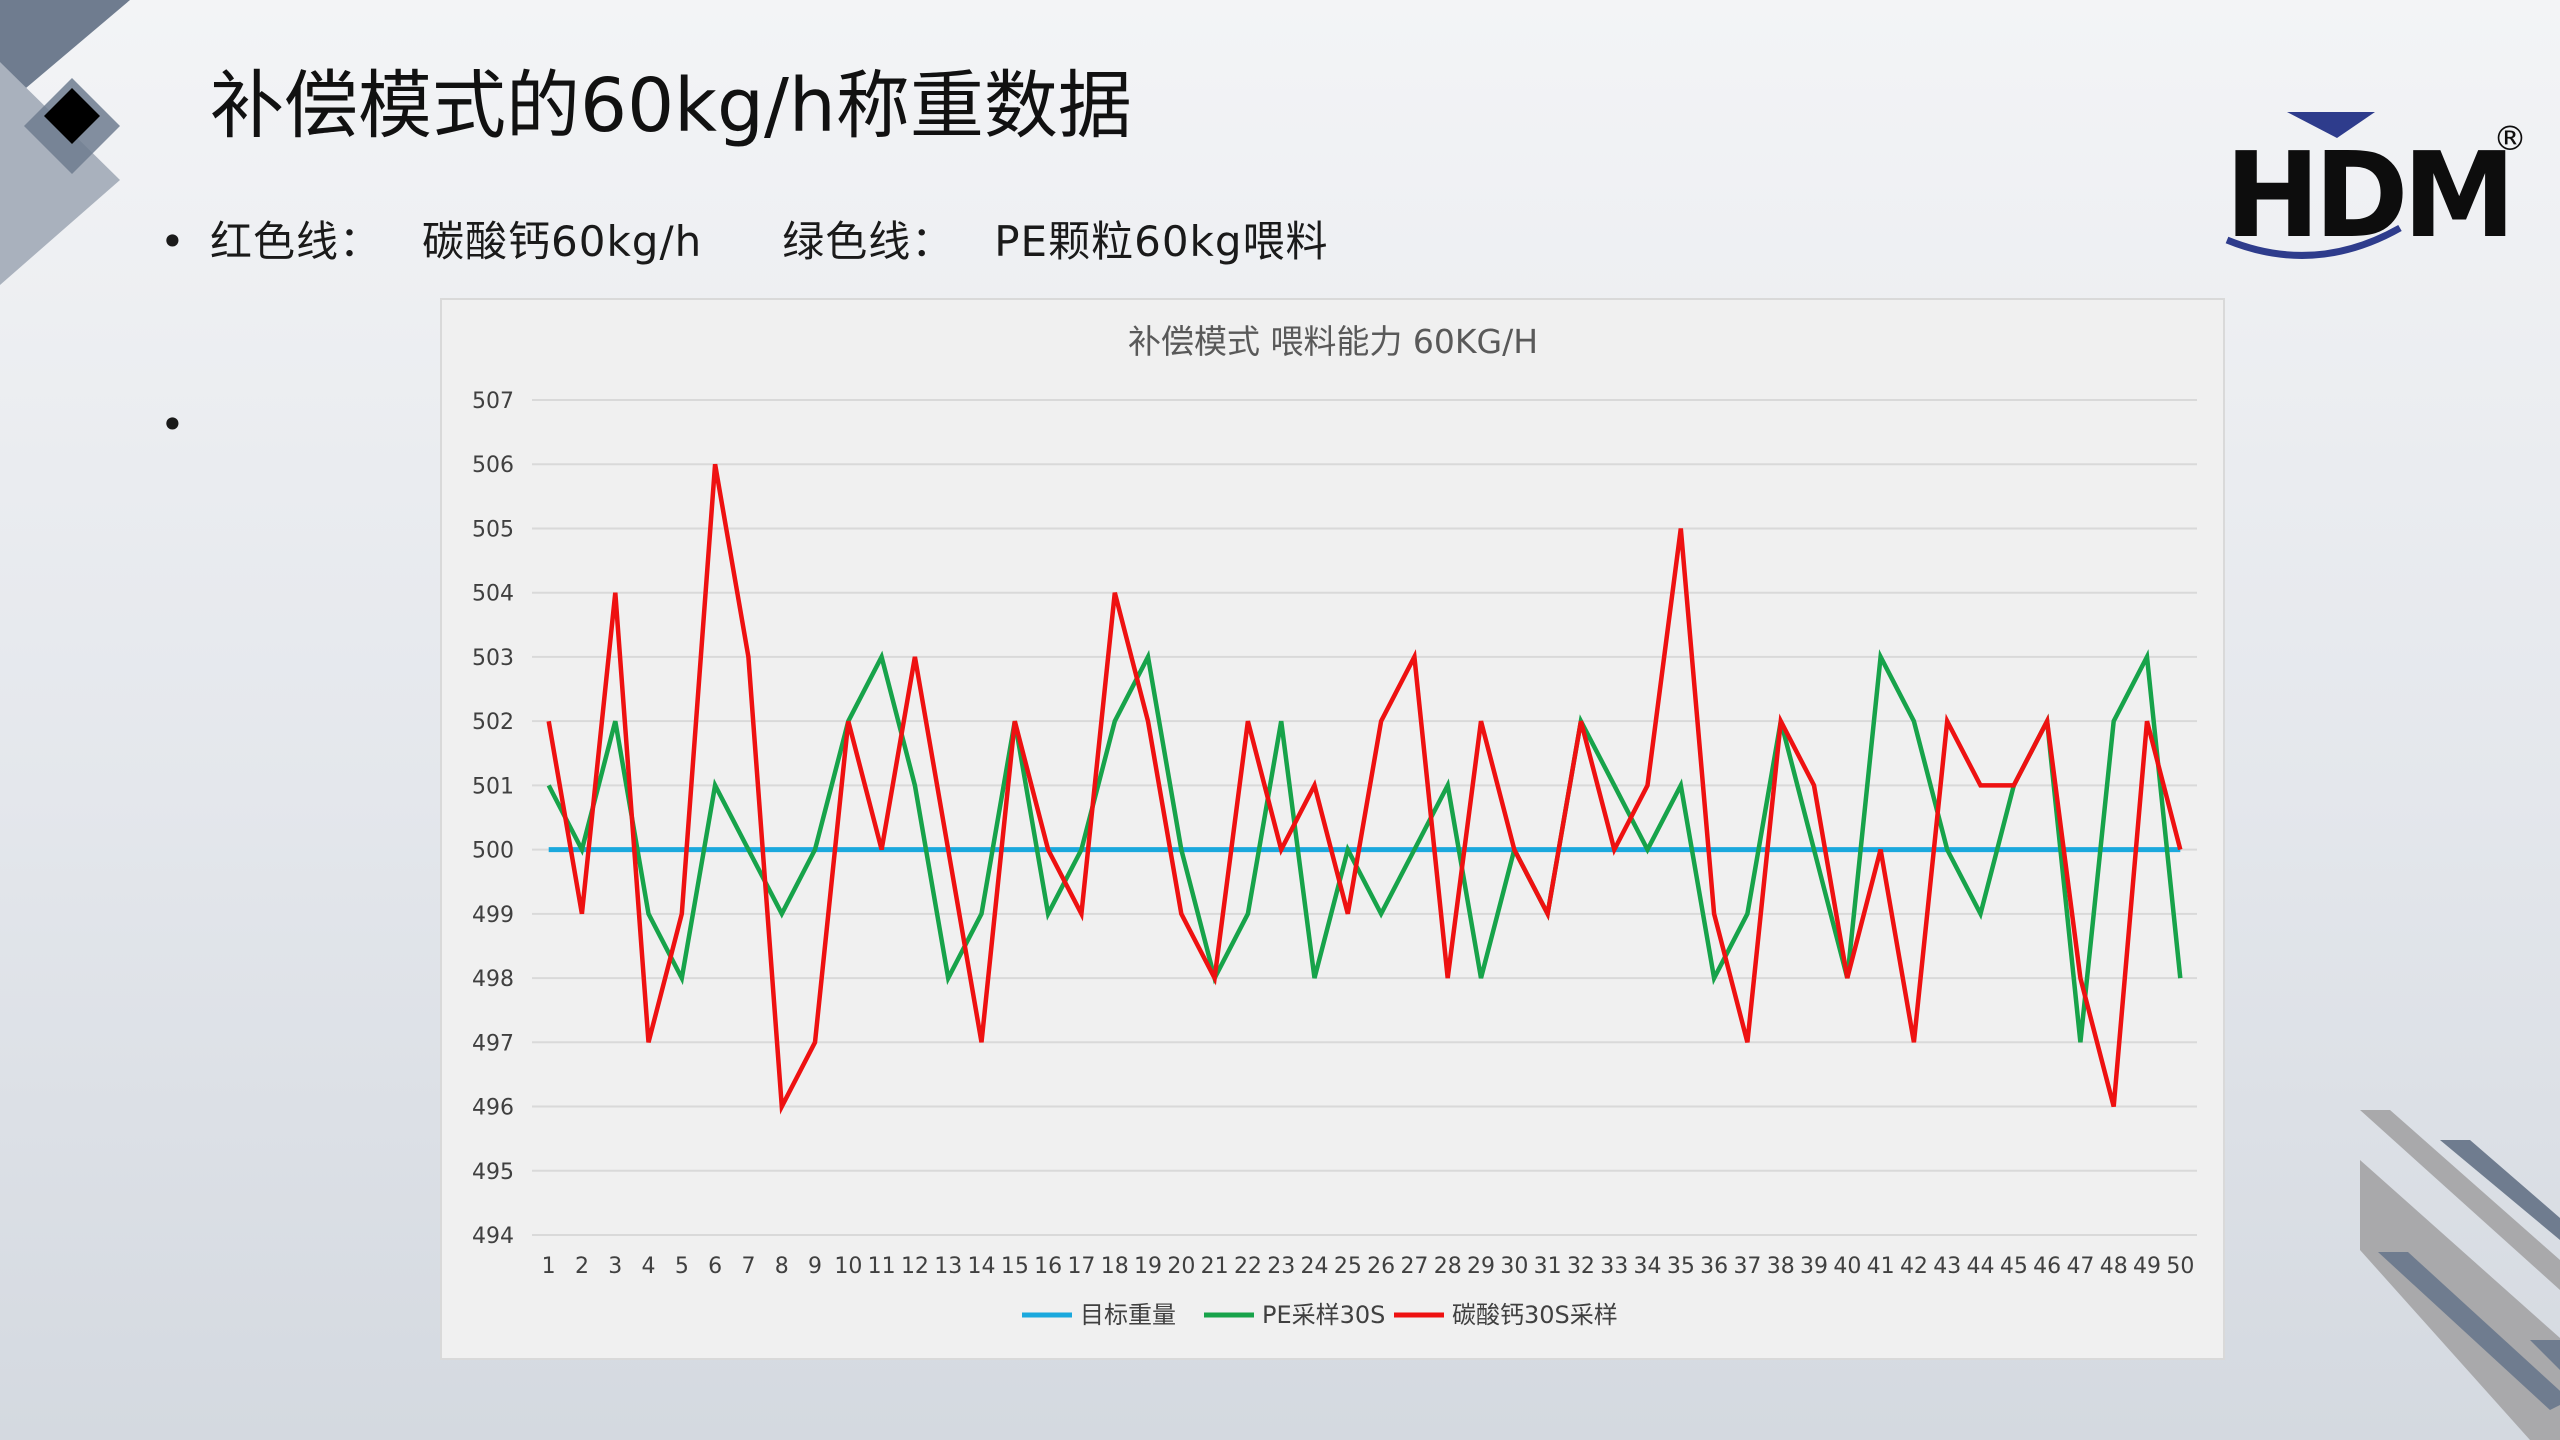 The image size is (2560, 1440). I want to click on y-tick-label: 503, so click(493, 658).